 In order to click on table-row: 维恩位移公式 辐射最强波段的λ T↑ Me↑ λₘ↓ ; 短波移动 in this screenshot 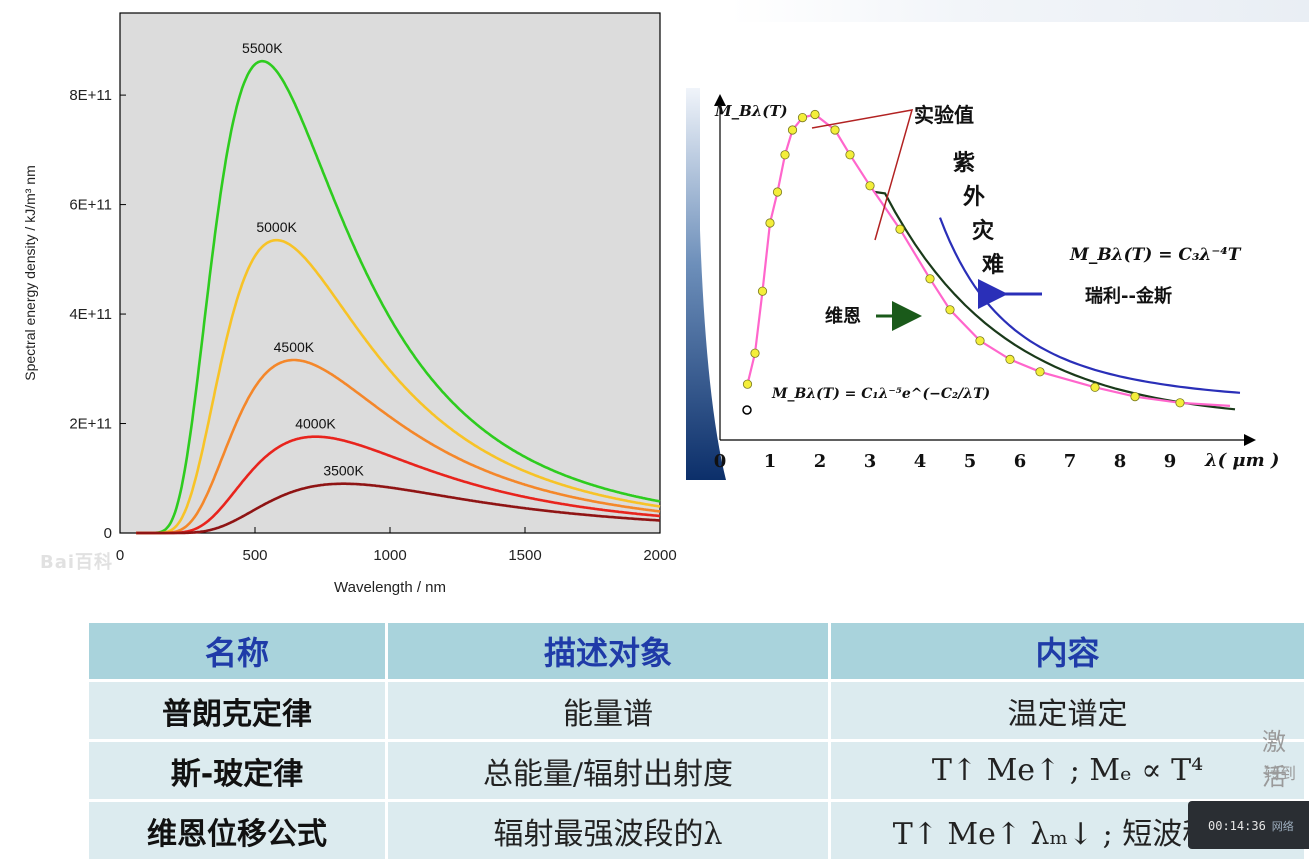, I will do `click(696, 830)`.